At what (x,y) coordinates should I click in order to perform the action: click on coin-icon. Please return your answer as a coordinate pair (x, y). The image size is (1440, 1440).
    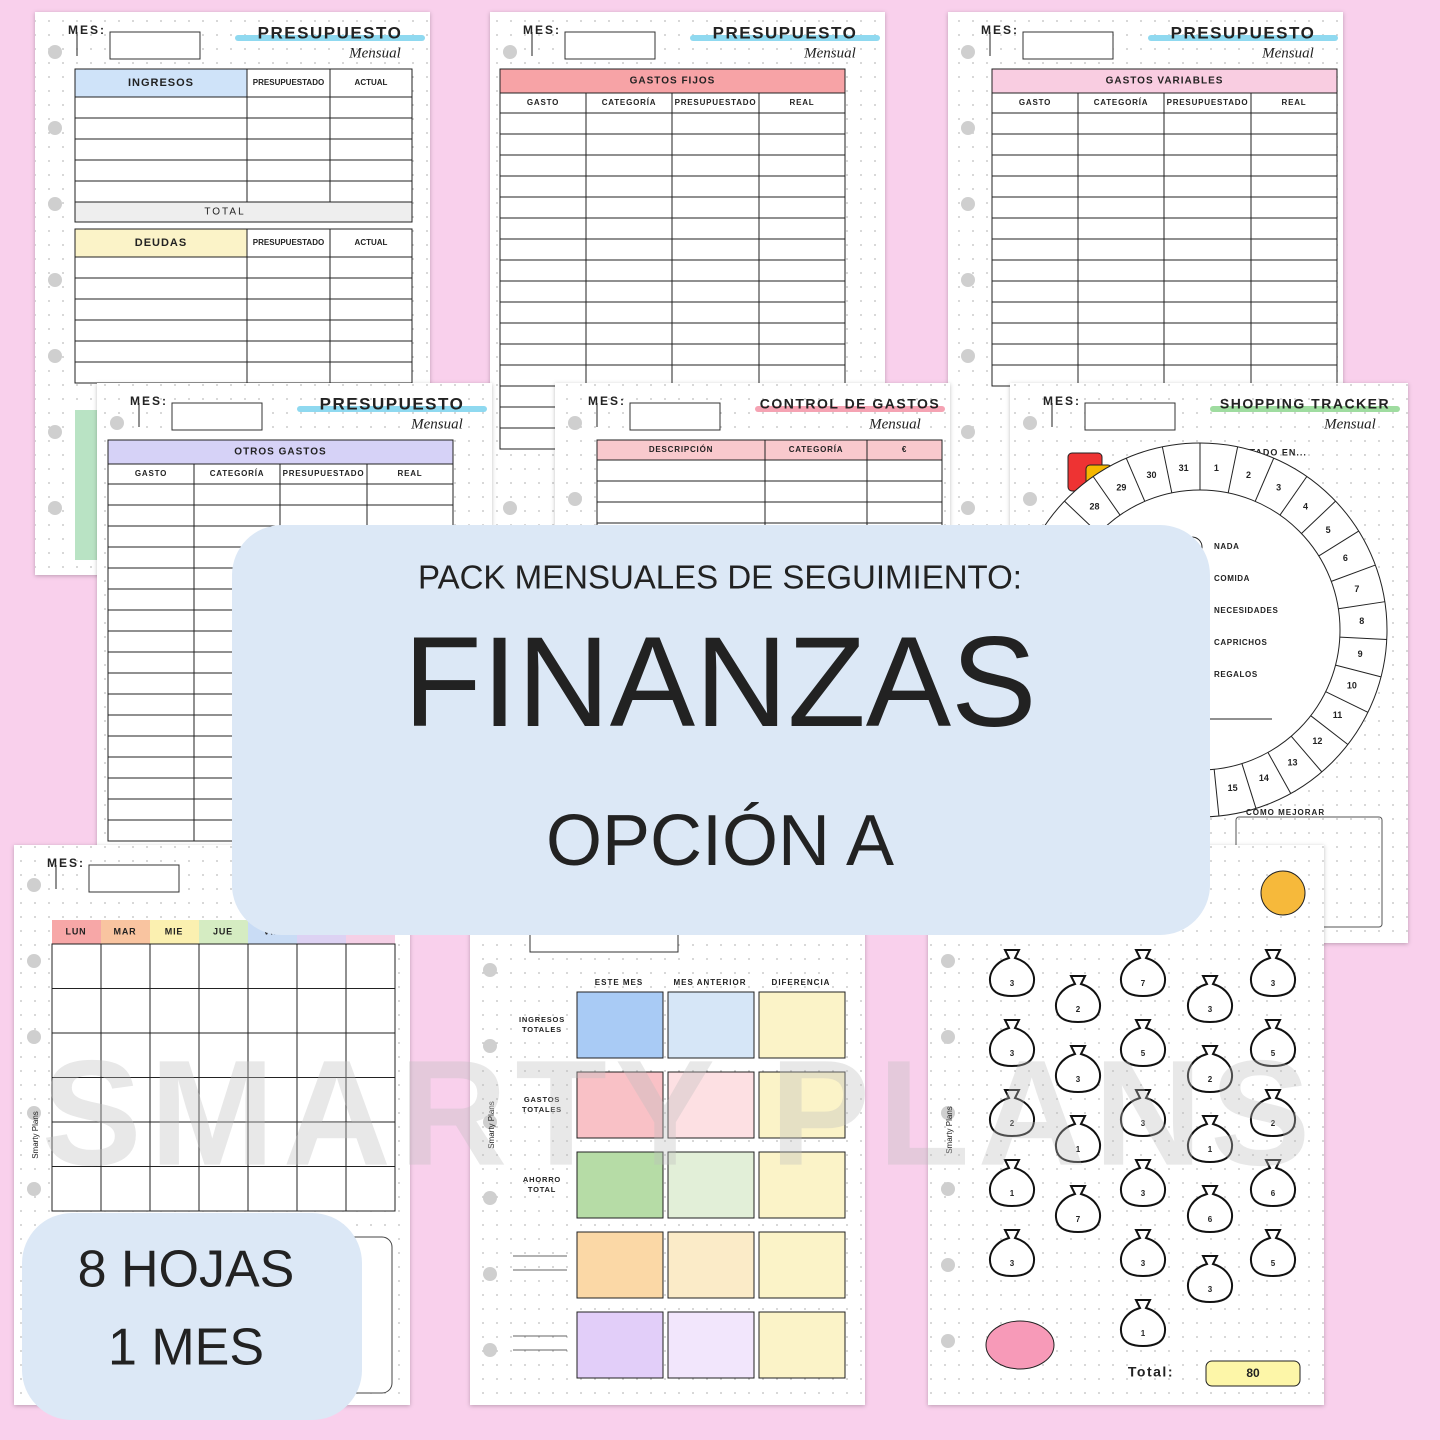
    Looking at the image, I should click on (1283, 893).